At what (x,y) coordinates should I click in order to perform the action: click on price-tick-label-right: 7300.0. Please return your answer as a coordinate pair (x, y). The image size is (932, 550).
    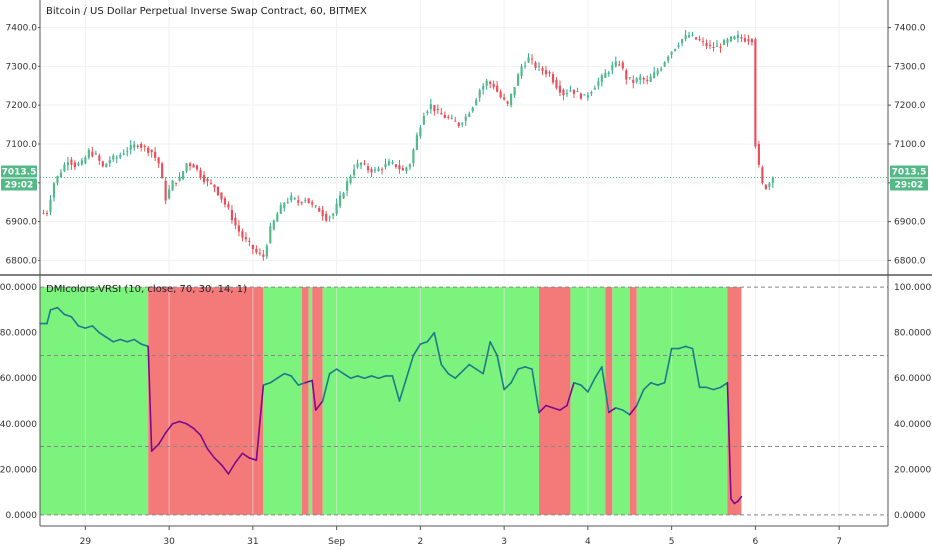
    Looking at the image, I should click on (910, 67).